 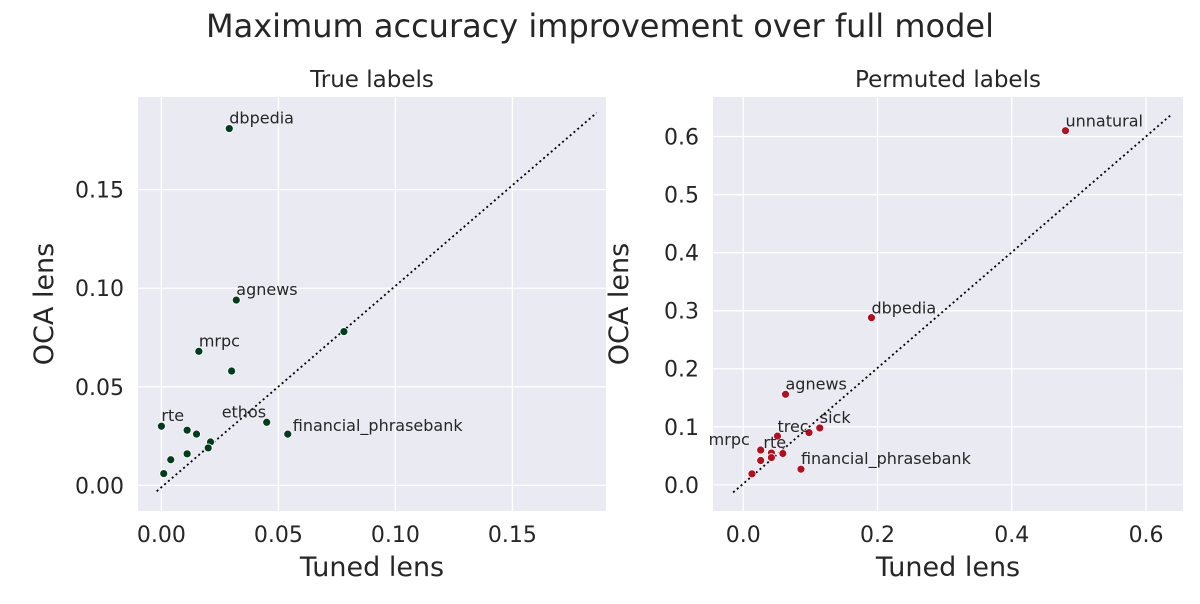 I want to click on x-tick-label: 0.05, so click(x=278, y=535).